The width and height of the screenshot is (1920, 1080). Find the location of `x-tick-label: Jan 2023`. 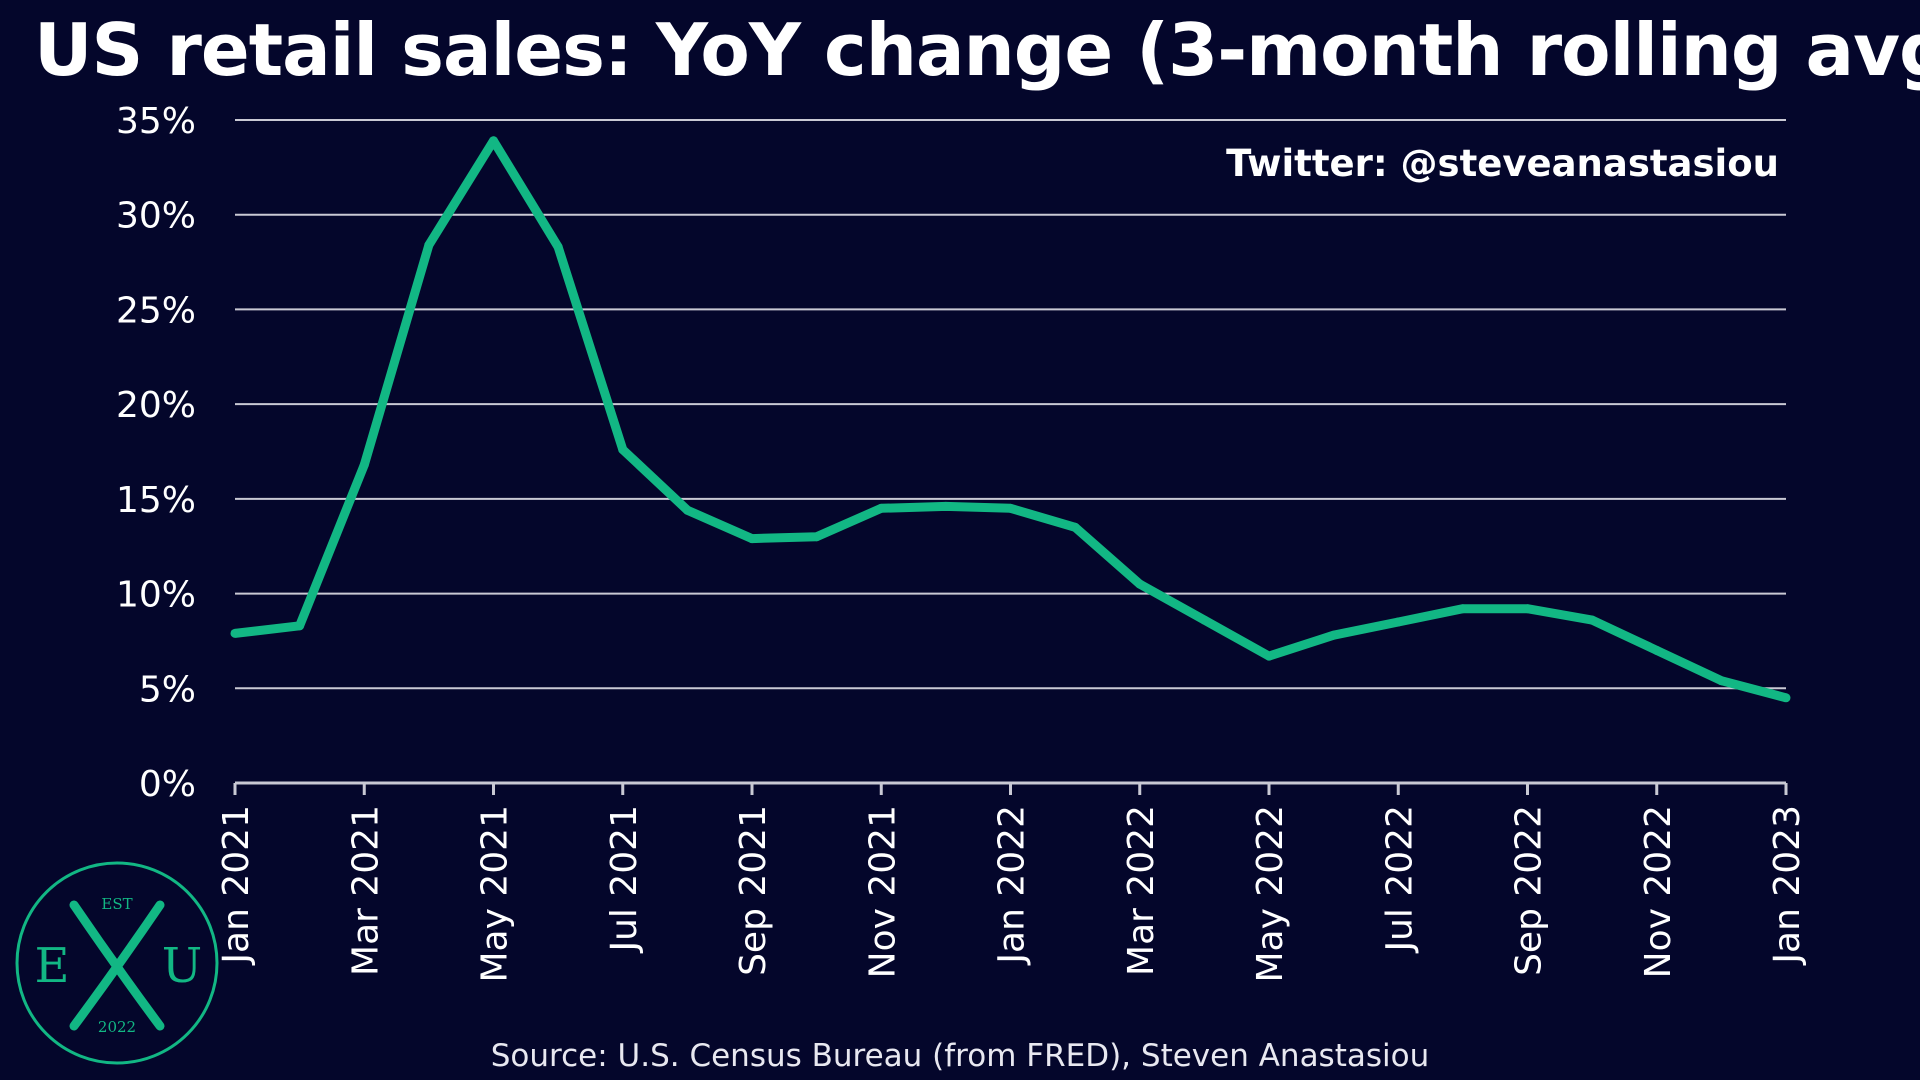

x-tick-label: Jan 2023 is located at coordinates (1787, 885).